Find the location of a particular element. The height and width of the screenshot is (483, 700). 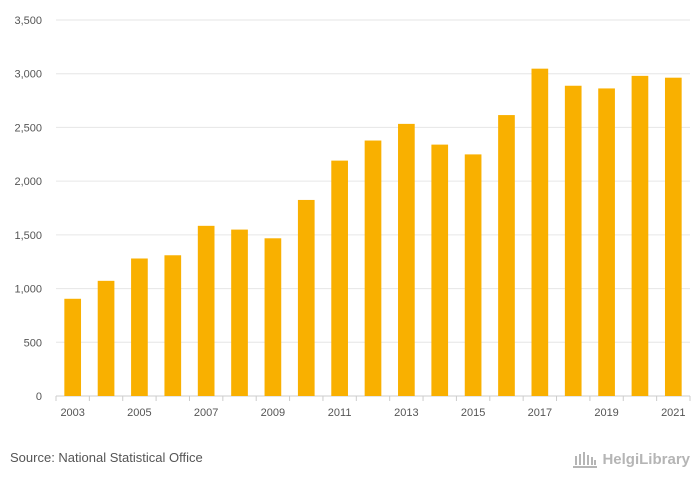

bar-2006 is located at coordinates (173, 325).